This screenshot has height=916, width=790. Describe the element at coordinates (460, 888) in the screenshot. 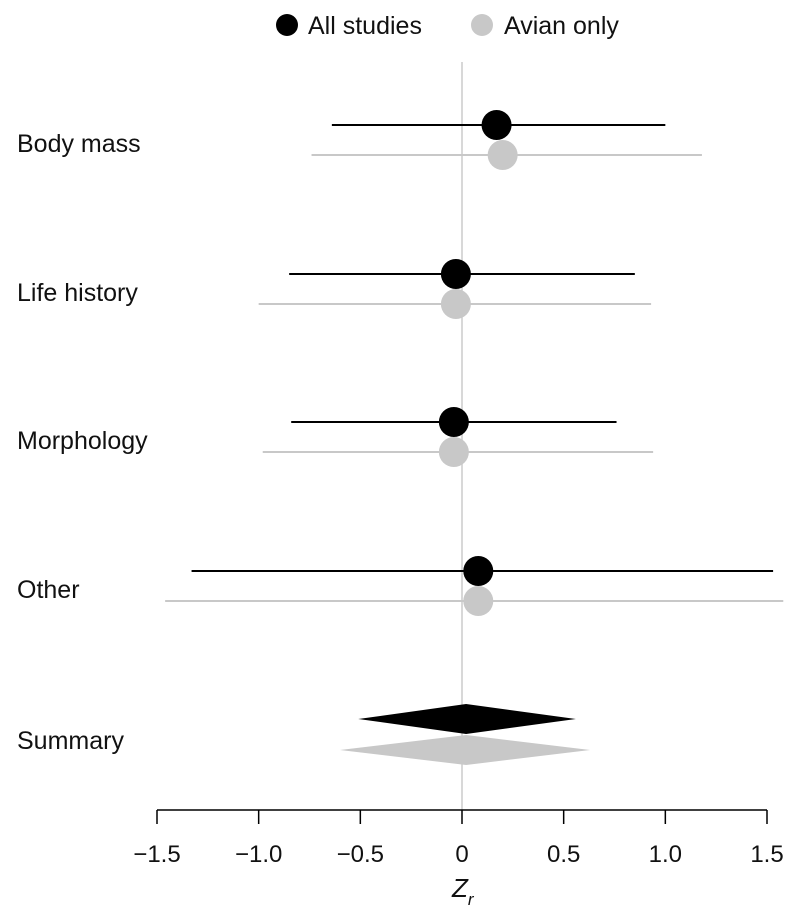

I see `x-axis-title-main: Z` at that location.